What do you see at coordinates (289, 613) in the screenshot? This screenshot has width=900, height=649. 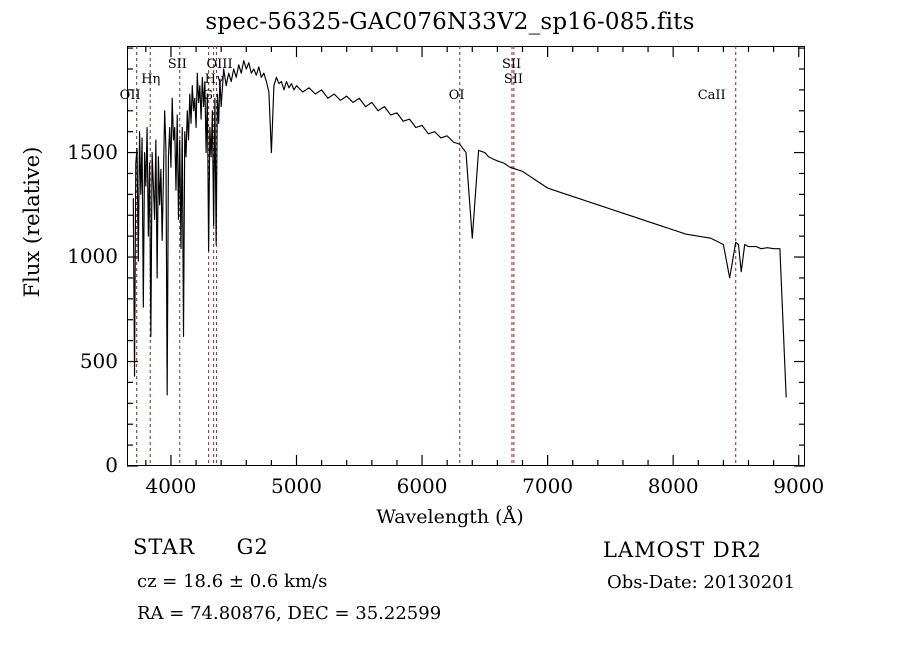 I see `footer-radec: RA = 74.80876, DEC = 35.22599` at bounding box center [289, 613].